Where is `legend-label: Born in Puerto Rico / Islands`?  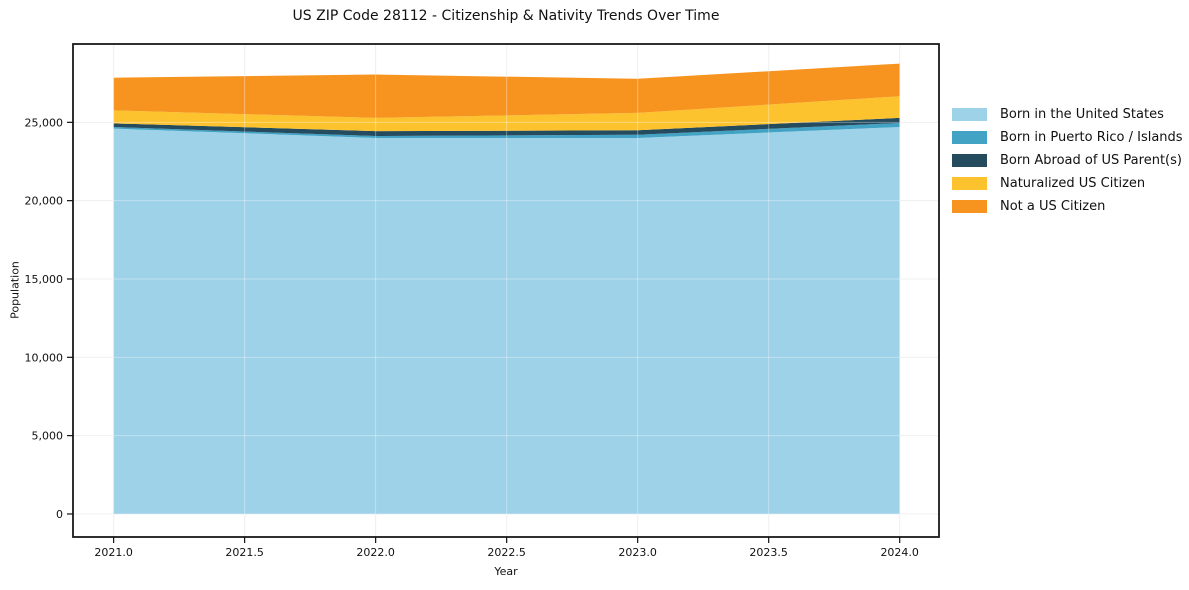
legend-label: Born in Puerto Rico / Islands is located at coordinates (1091, 137).